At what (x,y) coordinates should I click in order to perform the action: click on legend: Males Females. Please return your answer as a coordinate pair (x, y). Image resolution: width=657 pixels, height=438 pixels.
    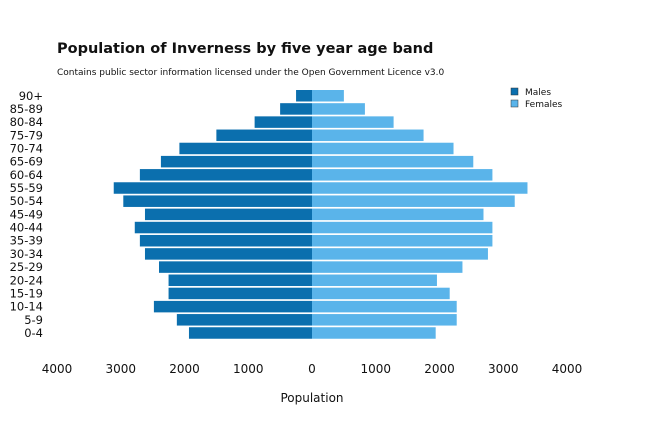
    Looking at the image, I should click on (536, 98).